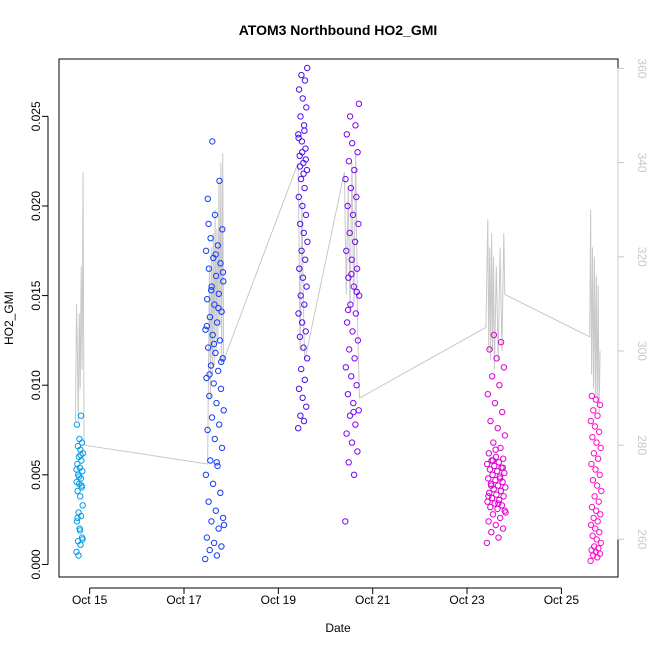  What do you see at coordinates (562, 600) in the screenshot?
I see `x-tick-label: Oct 25` at bounding box center [562, 600].